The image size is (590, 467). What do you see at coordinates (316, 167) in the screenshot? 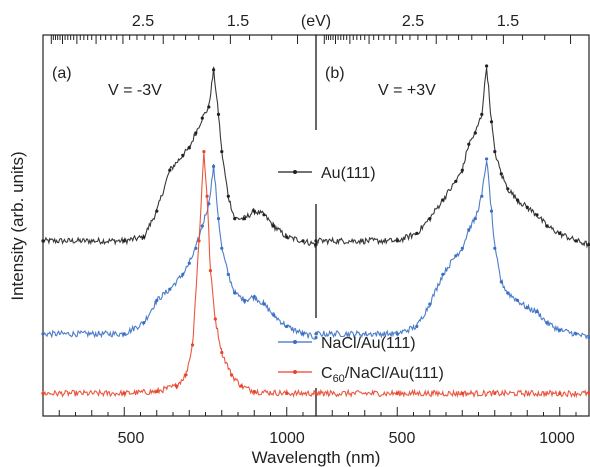
I see `border-gap-upper` at bounding box center [316, 167].